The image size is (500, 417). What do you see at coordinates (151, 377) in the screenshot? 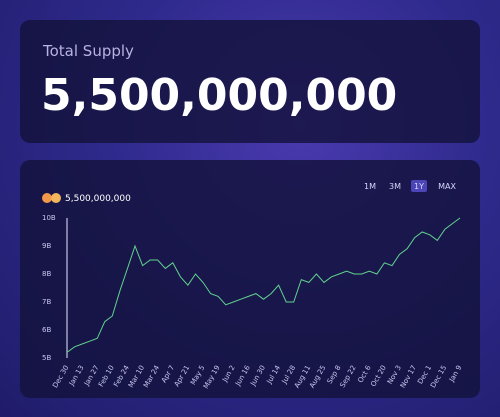
I see `x-tick-label: Mar 24` at bounding box center [151, 377].